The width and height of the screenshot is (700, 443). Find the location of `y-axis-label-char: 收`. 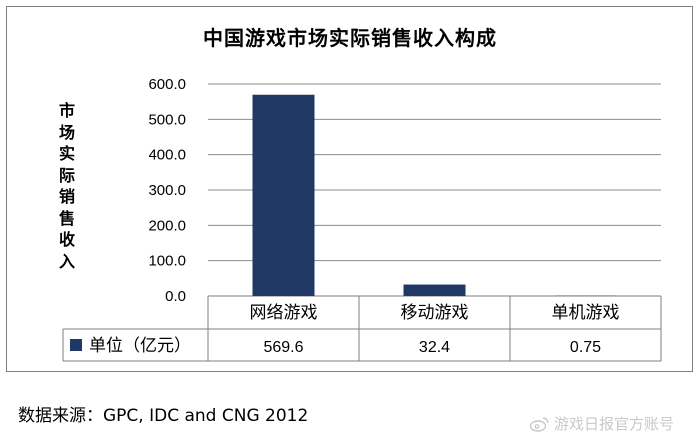

y-axis-label-char: 收 is located at coordinates (66, 239).